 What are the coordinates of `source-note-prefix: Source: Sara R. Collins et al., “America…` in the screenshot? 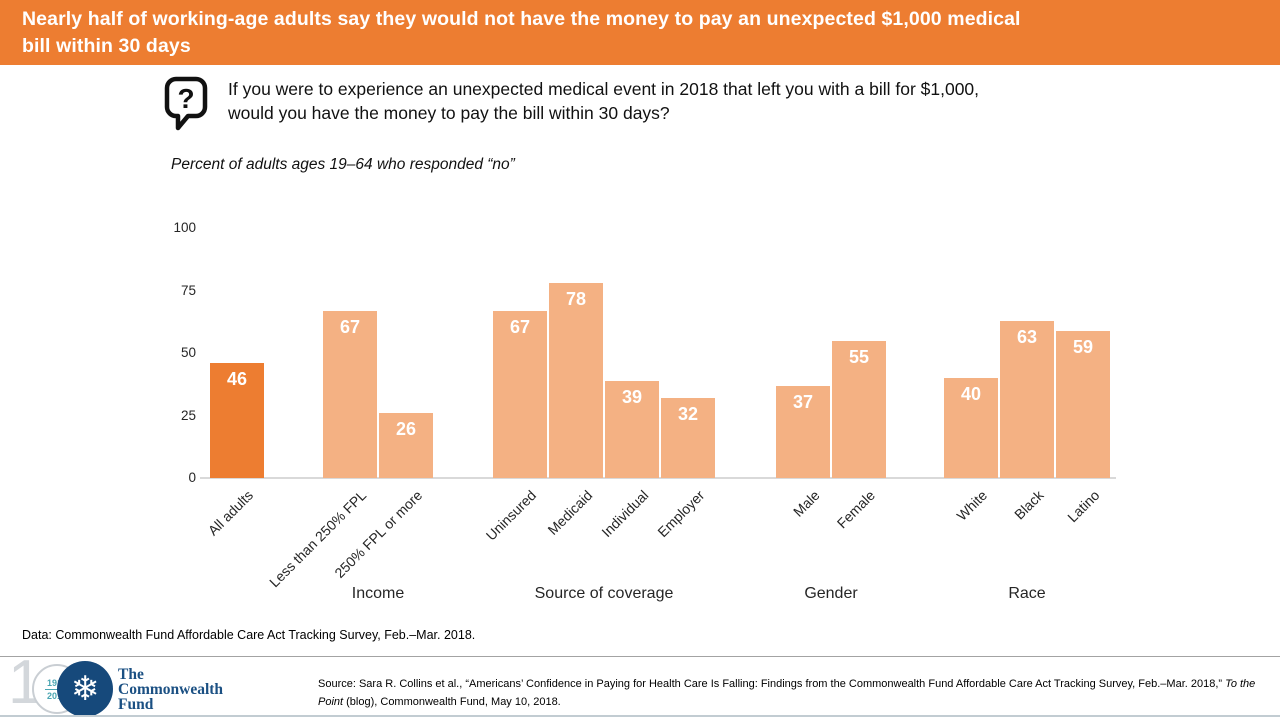 It's located at (772, 684).